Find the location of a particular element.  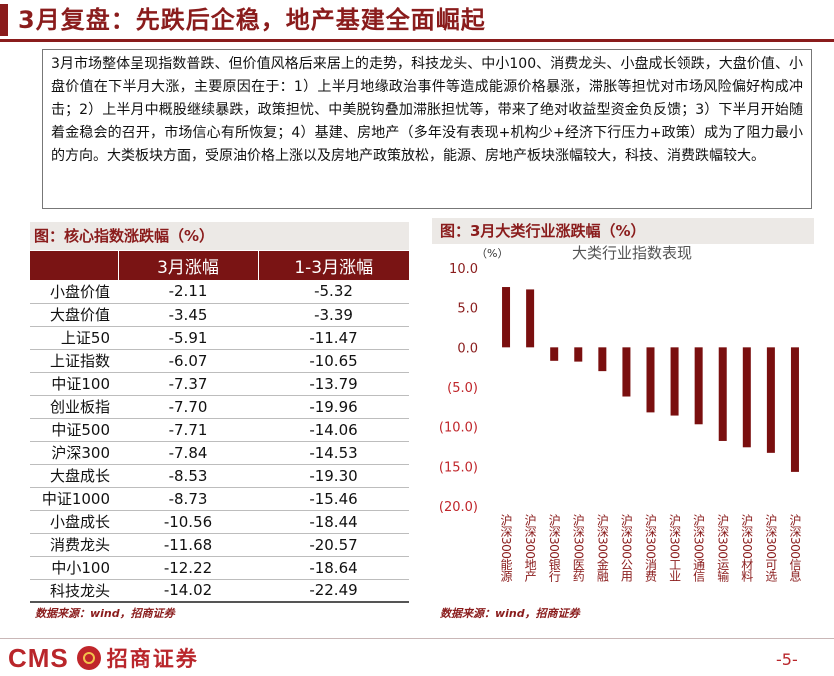

chart-inner-title: 大类行业指数表现 is located at coordinates (632, 253).